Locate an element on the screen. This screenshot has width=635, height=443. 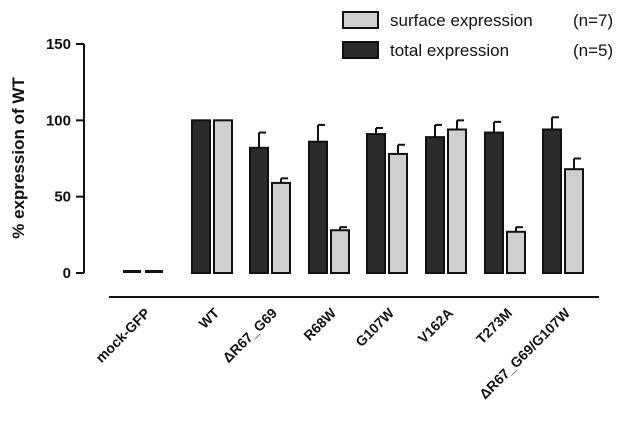
y-tick-label: 50 is located at coordinates (62, 197).